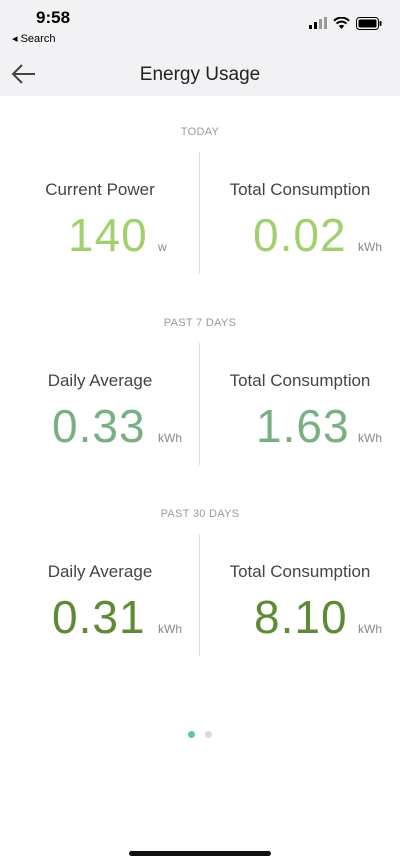  Describe the element at coordinates (200, 323) in the screenshot. I see `section-label: PAST 7 DAYS` at that location.